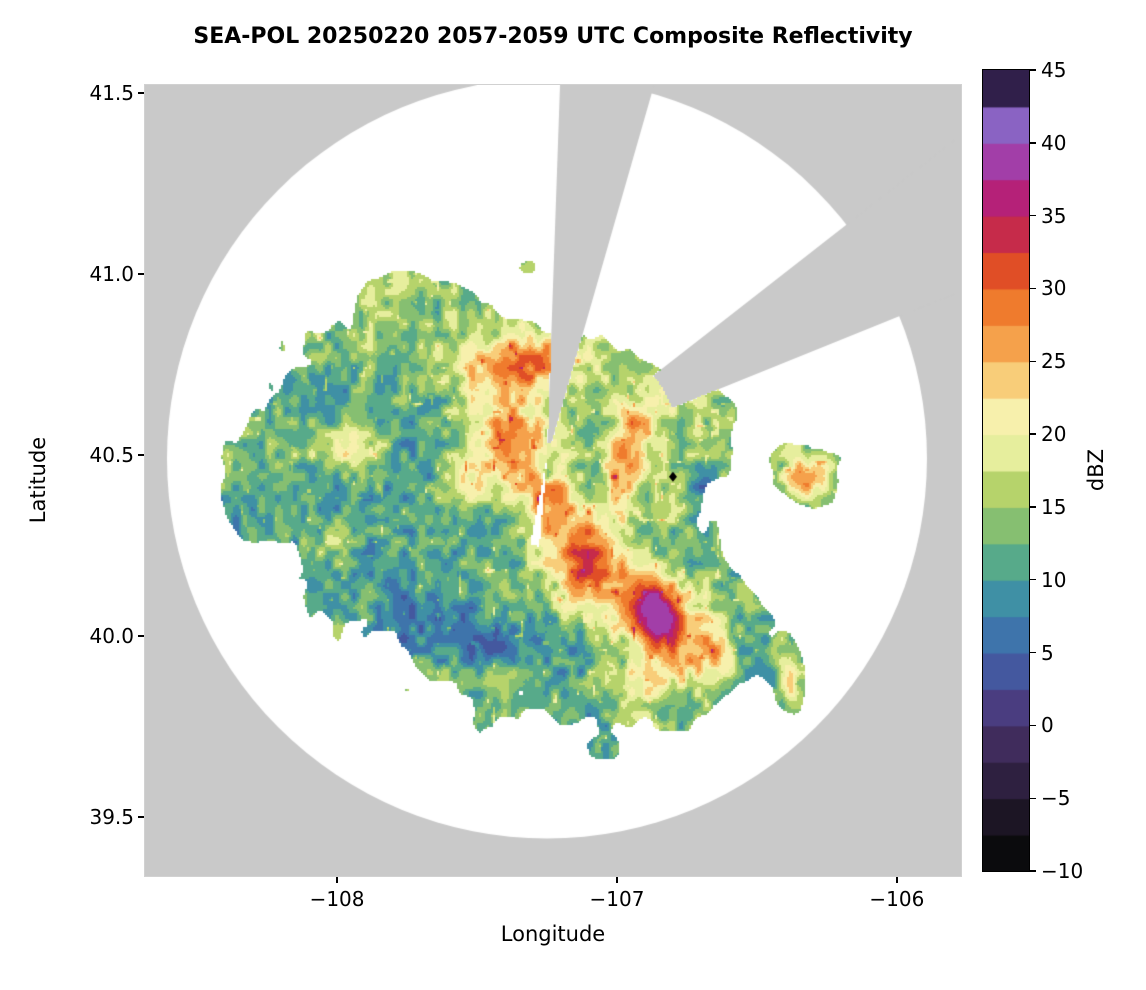 This screenshot has height=990, width=1146. Describe the element at coordinates (1006, 470) in the screenshot. I see `colorbar-gradient` at that location.